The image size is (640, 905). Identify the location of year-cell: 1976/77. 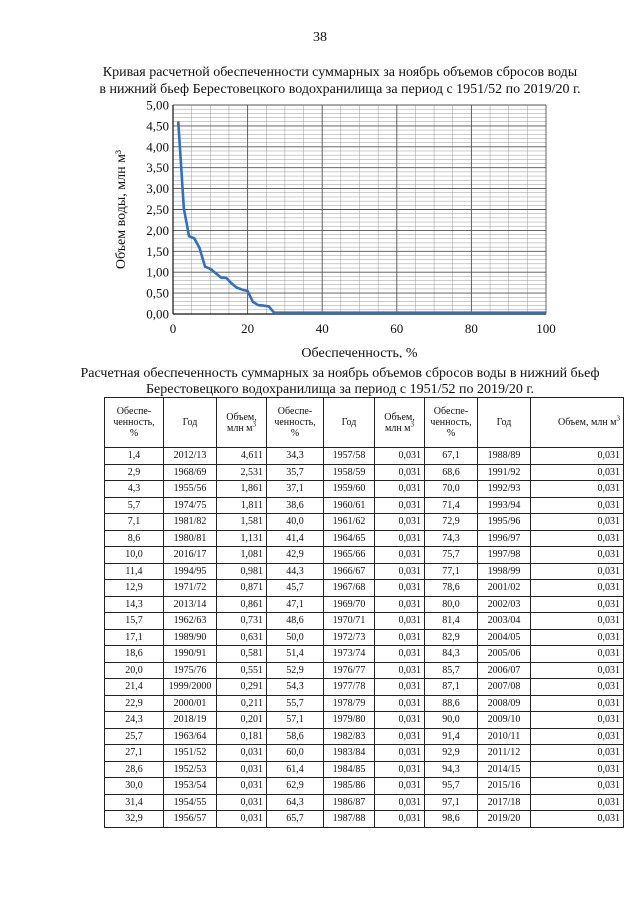
(349, 670).